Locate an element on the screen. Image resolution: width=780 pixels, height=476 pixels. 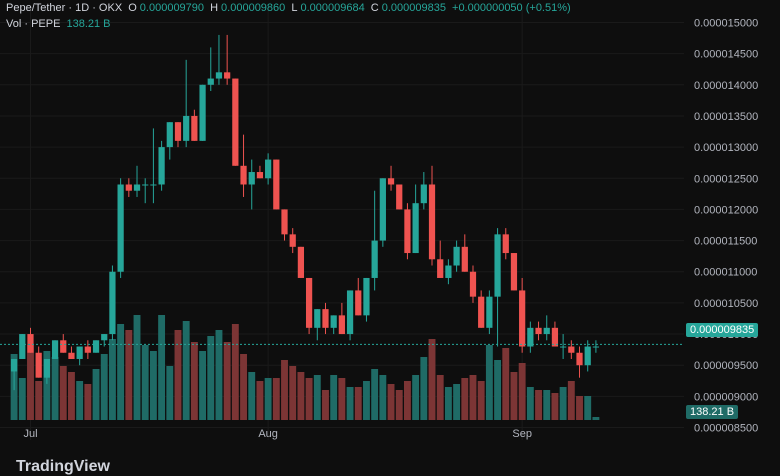
tradingview-logo: TradingView is located at coordinates (63, 466).